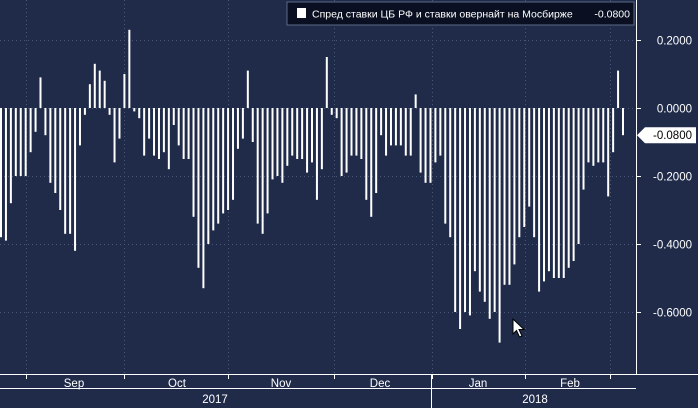 The image size is (698, 408). I want to click on x-tick-label-month: Oct, so click(177, 384).